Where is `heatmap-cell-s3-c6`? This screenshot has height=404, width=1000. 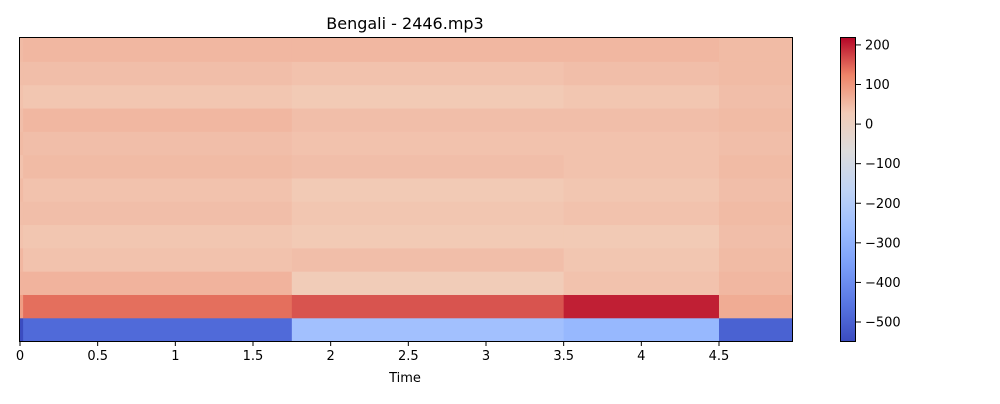
heatmap-cell-s3-c6 is located at coordinates (641, 189).